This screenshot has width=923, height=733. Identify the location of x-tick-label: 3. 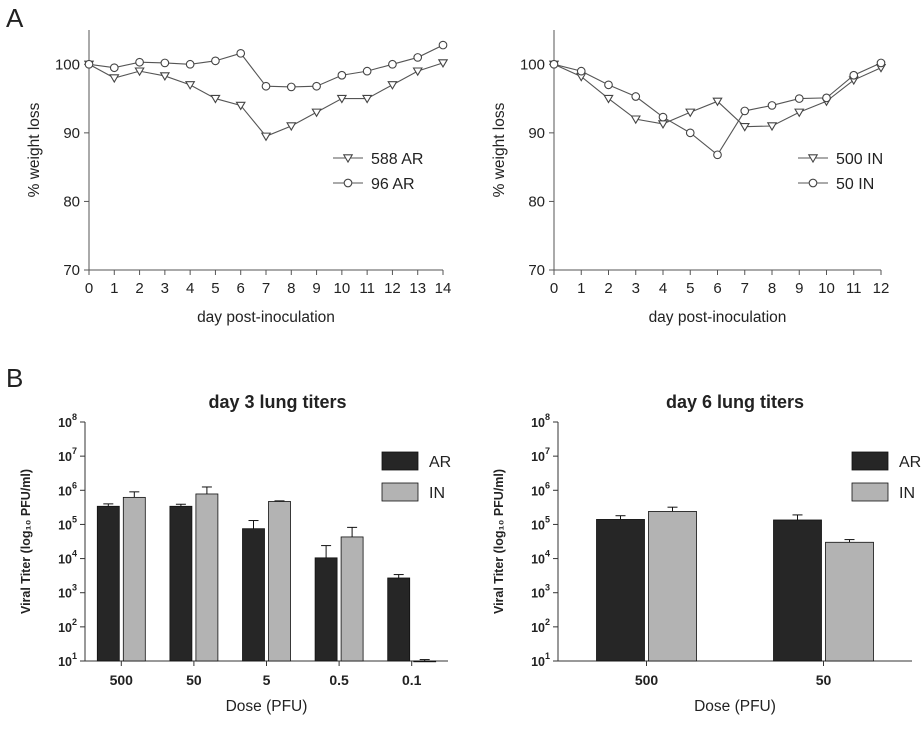
(636, 288).